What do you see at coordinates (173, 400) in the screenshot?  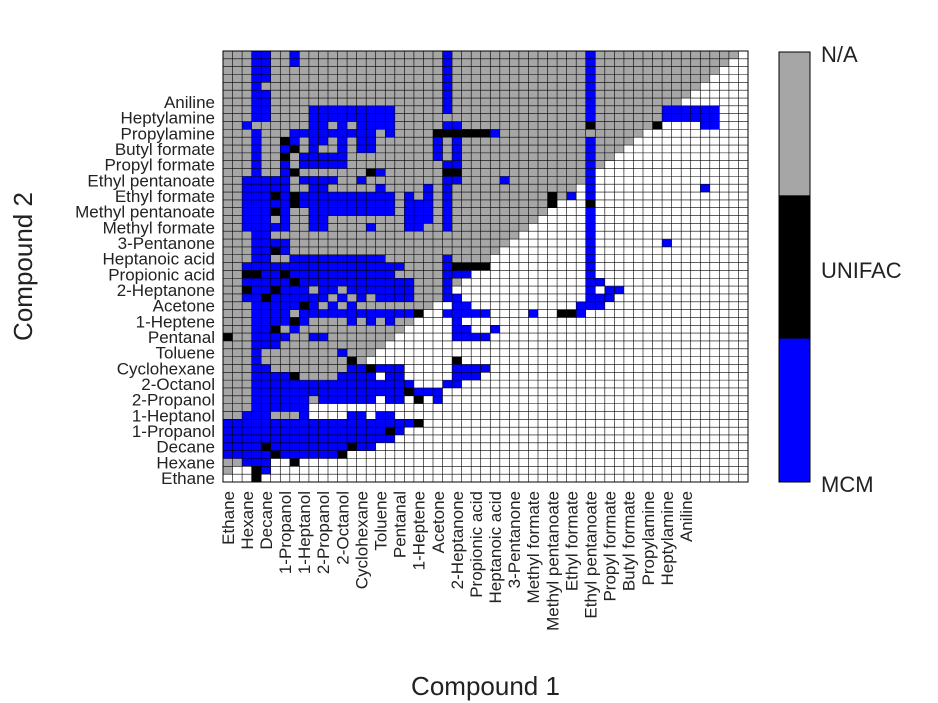 I see `y-tick-label: 2-Propanol` at bounding box center [173, 400].